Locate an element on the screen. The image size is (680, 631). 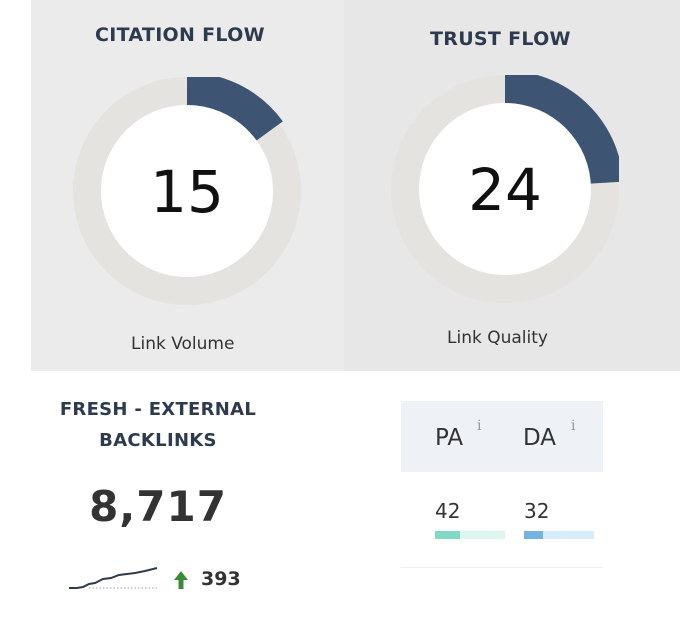
citation-flow-title: CITATION FLOW is located at coordinates (180, 35).